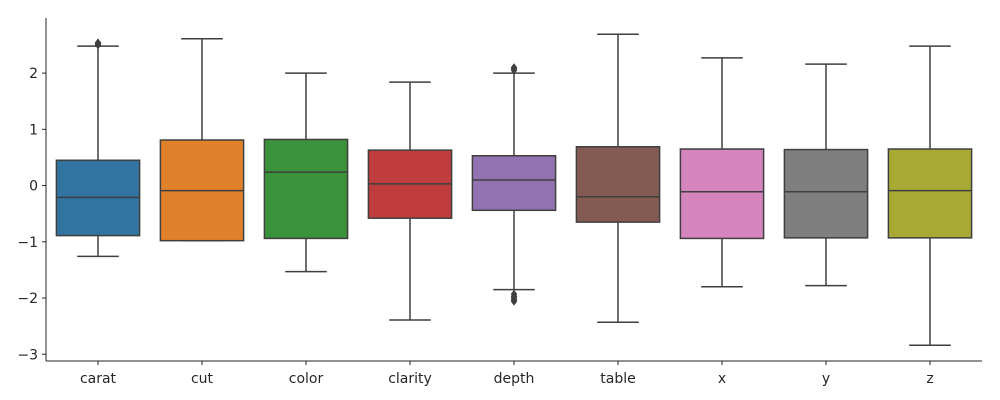 Image resolution: width=1000 pixels, height=400 pixels. Describe the element at coordinates (514, 183) in the screenshot. I see `box-depth` at that location.